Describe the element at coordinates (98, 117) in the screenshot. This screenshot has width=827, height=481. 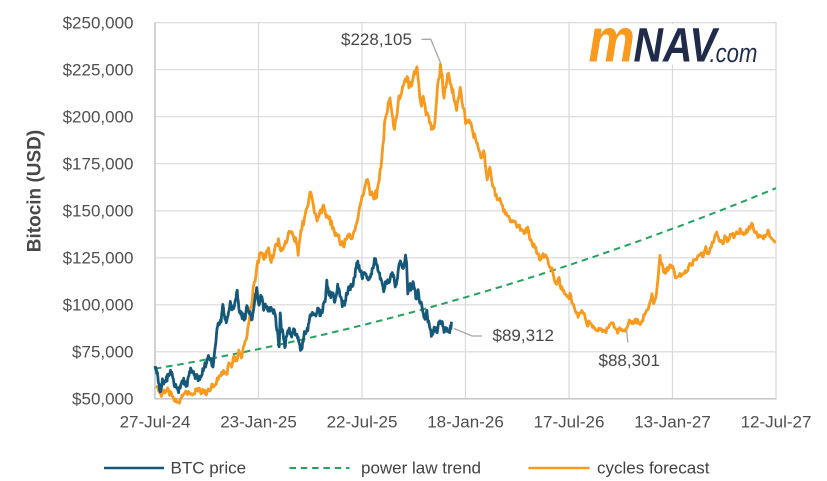
I see `svg-text: $200,000` at that location.